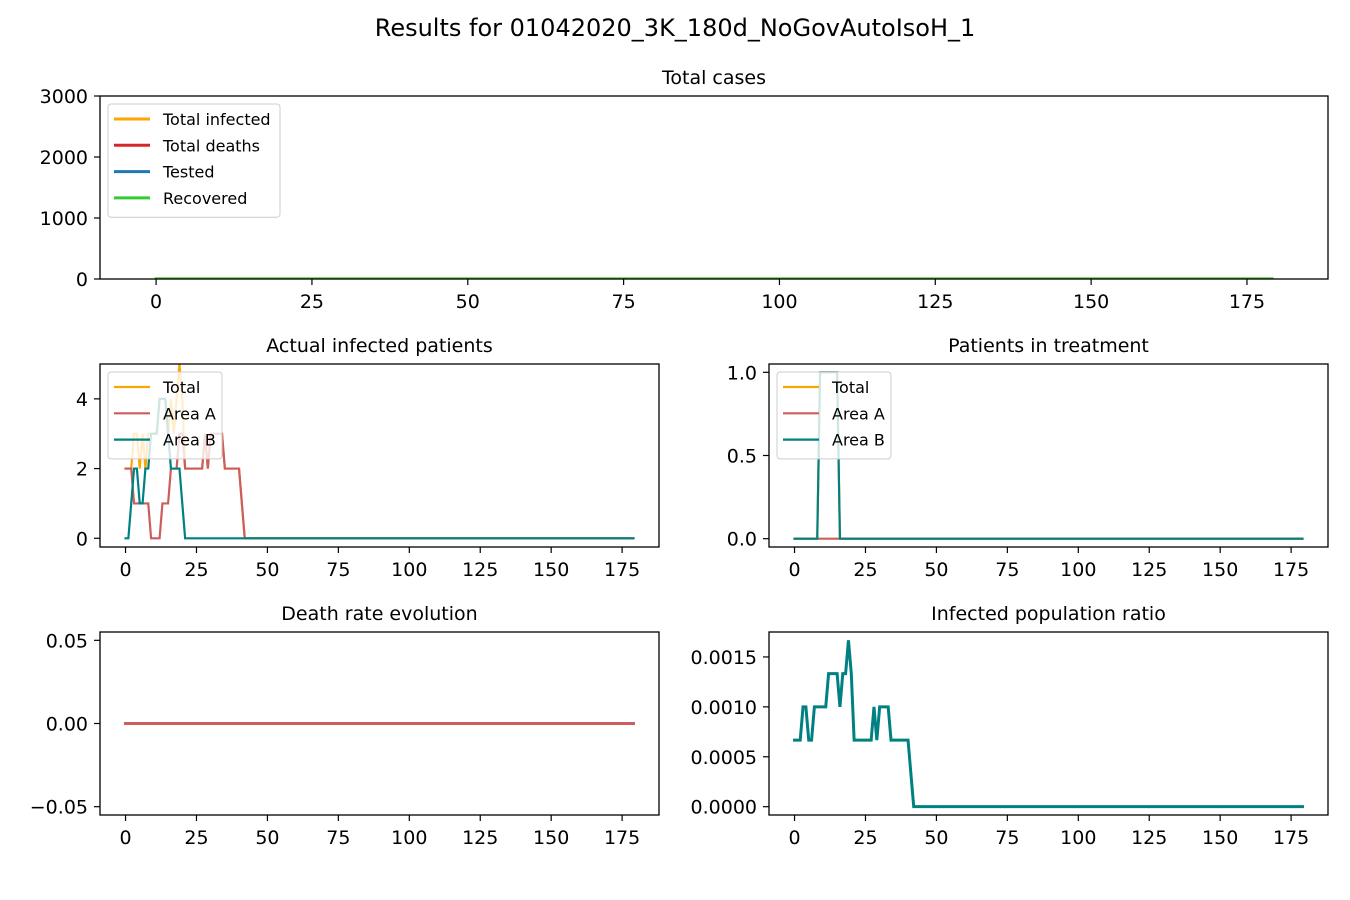 The image size is (1350, 900). What do you see at coordinates (742, 540) in the screenshot?
I see `y-tick-label: 0.0` at bounding box center [742, 540].